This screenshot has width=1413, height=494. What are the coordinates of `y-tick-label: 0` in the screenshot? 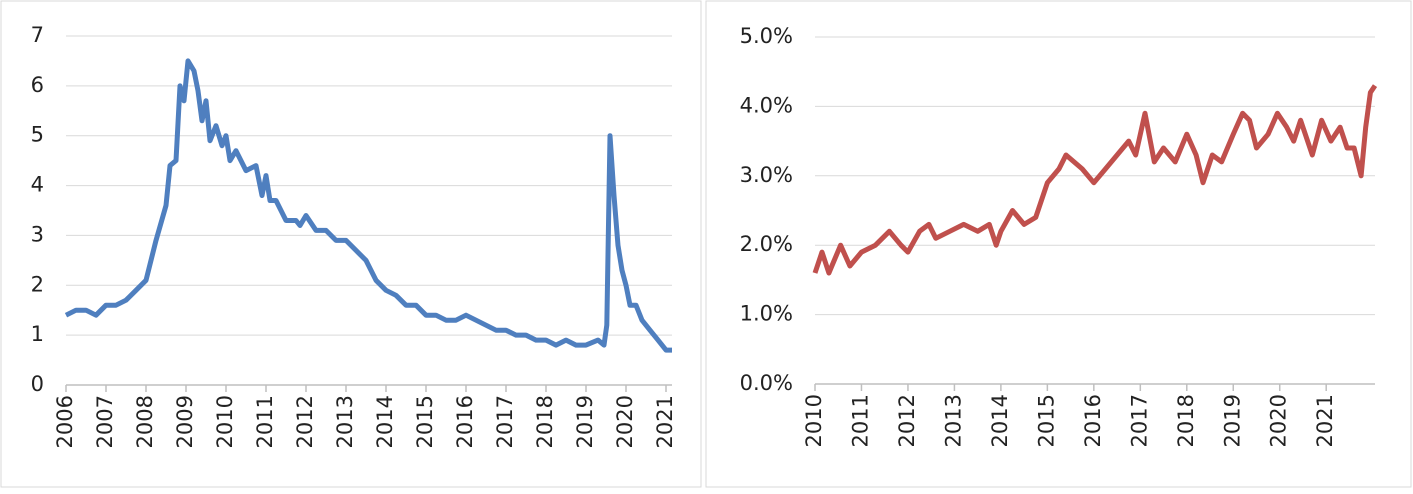 It's located at (37, 384).